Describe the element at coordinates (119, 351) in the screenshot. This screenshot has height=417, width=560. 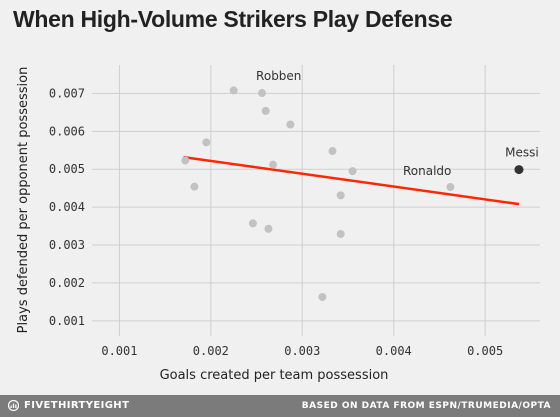
I see `x-tick-label: 0.001` at that location.